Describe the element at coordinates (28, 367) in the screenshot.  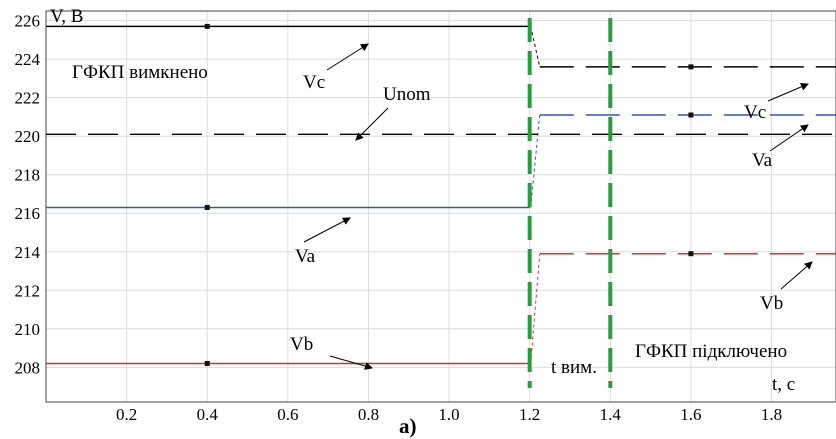
I see `y-tick-label: 208` at that location.